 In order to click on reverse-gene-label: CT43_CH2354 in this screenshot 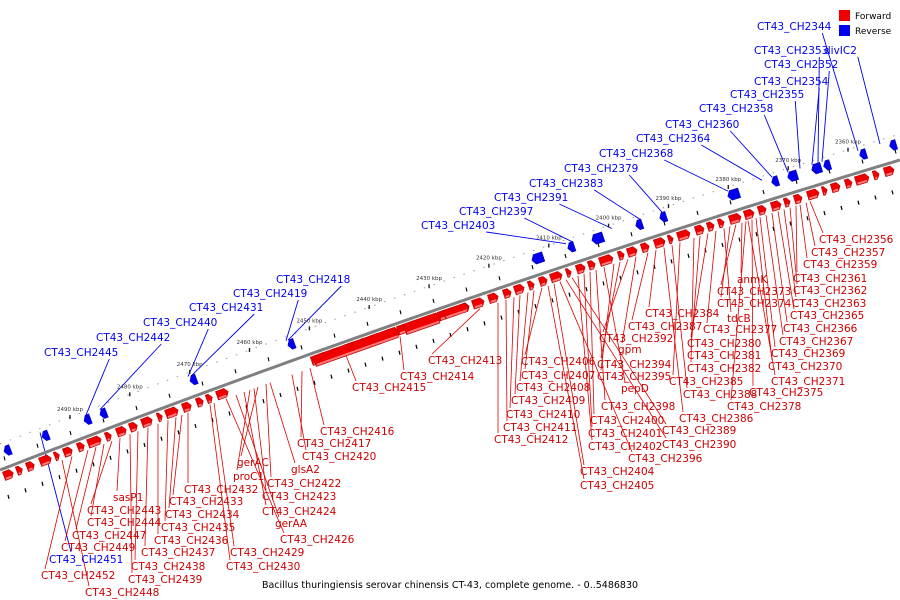, I will do `click(791, 82)`.